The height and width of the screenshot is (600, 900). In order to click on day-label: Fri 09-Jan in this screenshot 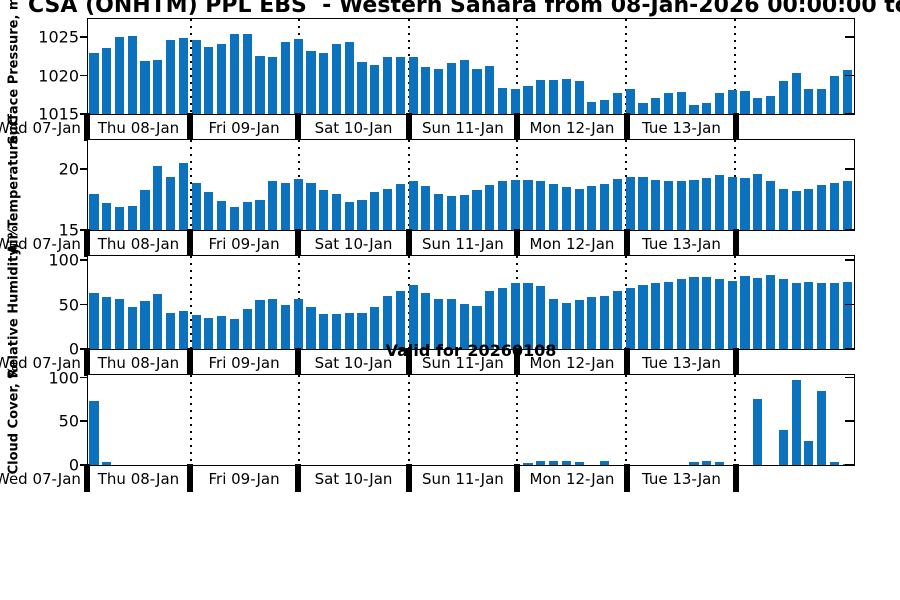, I will do `click(244, 128)`.